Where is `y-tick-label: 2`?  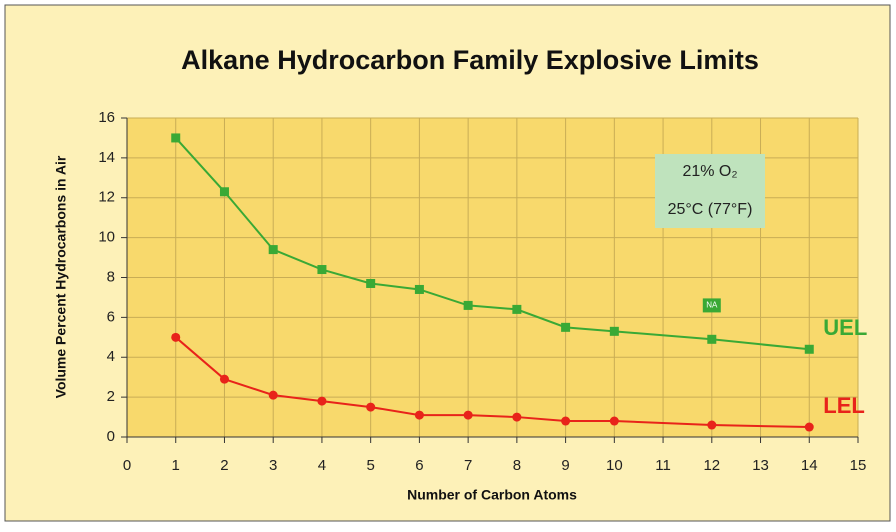
y-tick-label: 2 is located at coordinates (111, 396).